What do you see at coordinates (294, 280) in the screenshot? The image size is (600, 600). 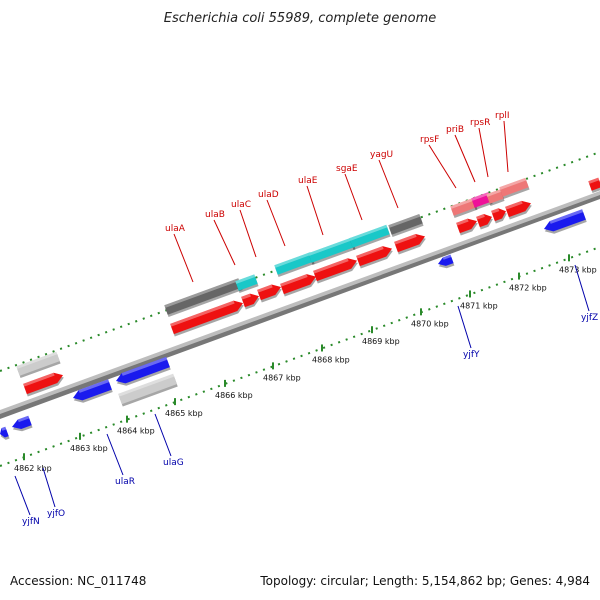 I see `gene-forward-4-highlight` at bounding box center [294, 280].